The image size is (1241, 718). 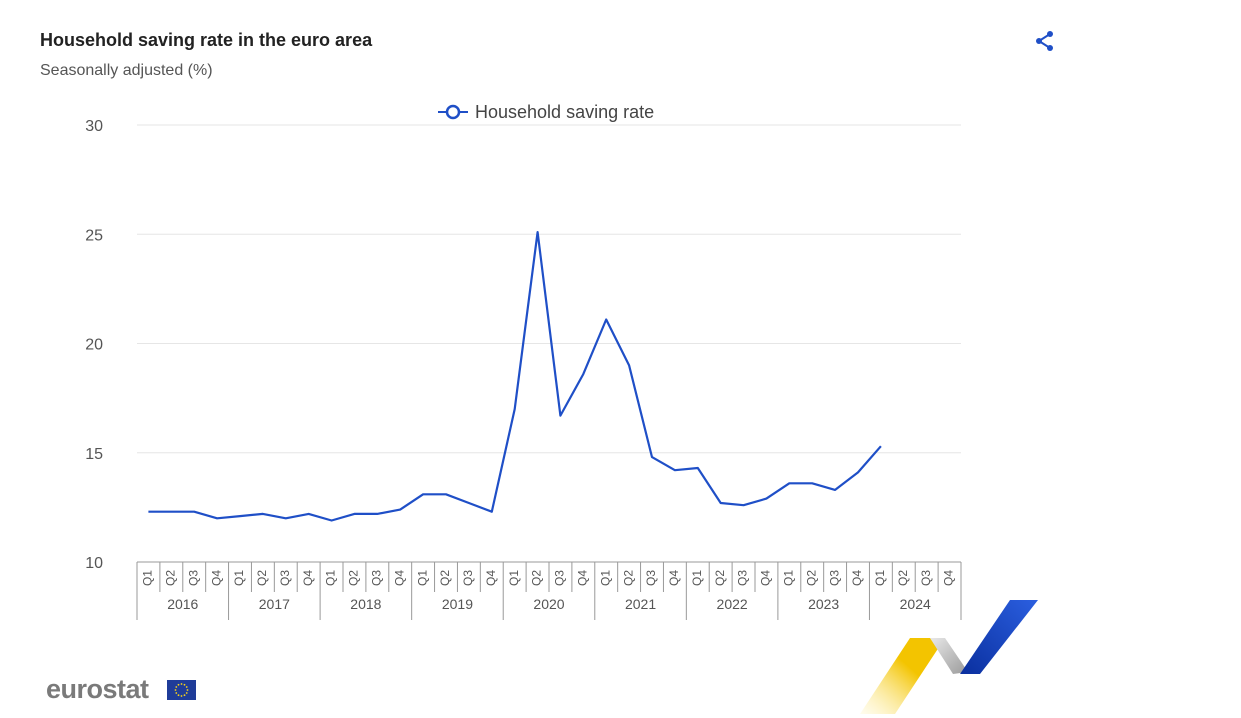 What do you see at coordinates (274, 604) in the screenshot?
I see `x-year-label: 2017` at bounding box center [274, 604].